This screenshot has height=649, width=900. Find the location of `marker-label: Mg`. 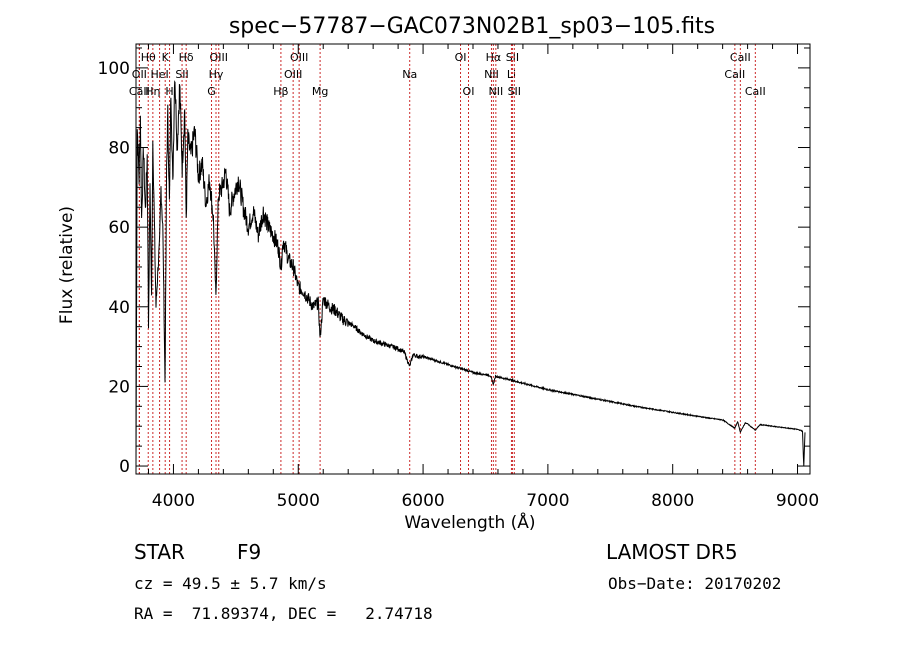

marker-label: Mg is located at coordinates (320, 91).